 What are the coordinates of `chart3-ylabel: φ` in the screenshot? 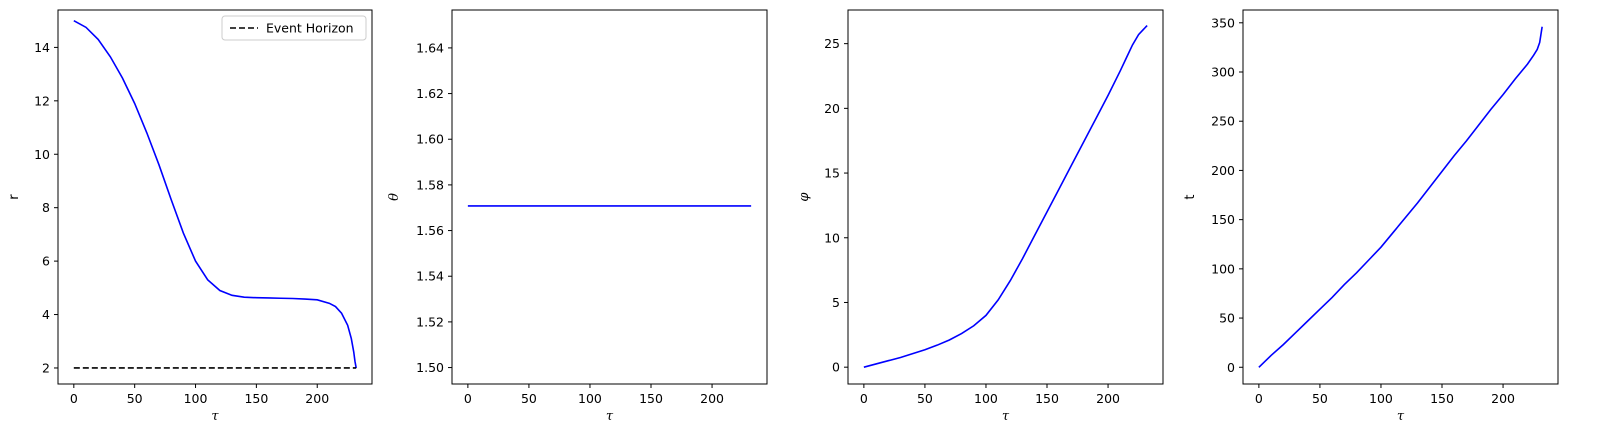 It's located at (804, 197).